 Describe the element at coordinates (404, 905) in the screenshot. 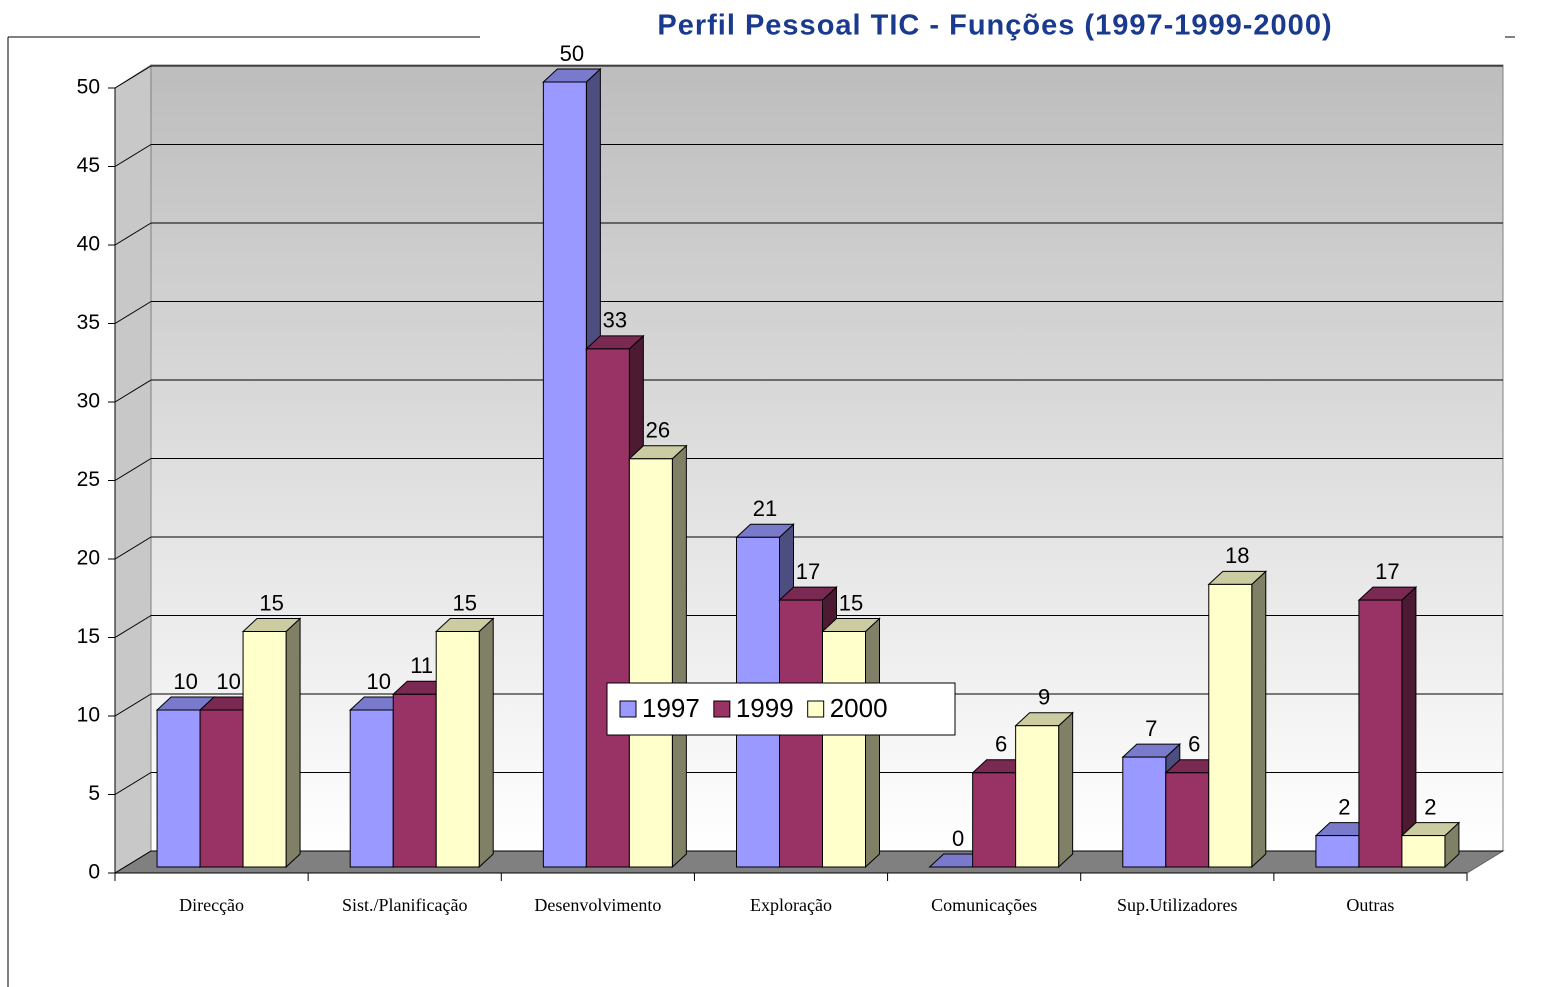

I see `x-tick-label: Sist./Planificação` at that location.